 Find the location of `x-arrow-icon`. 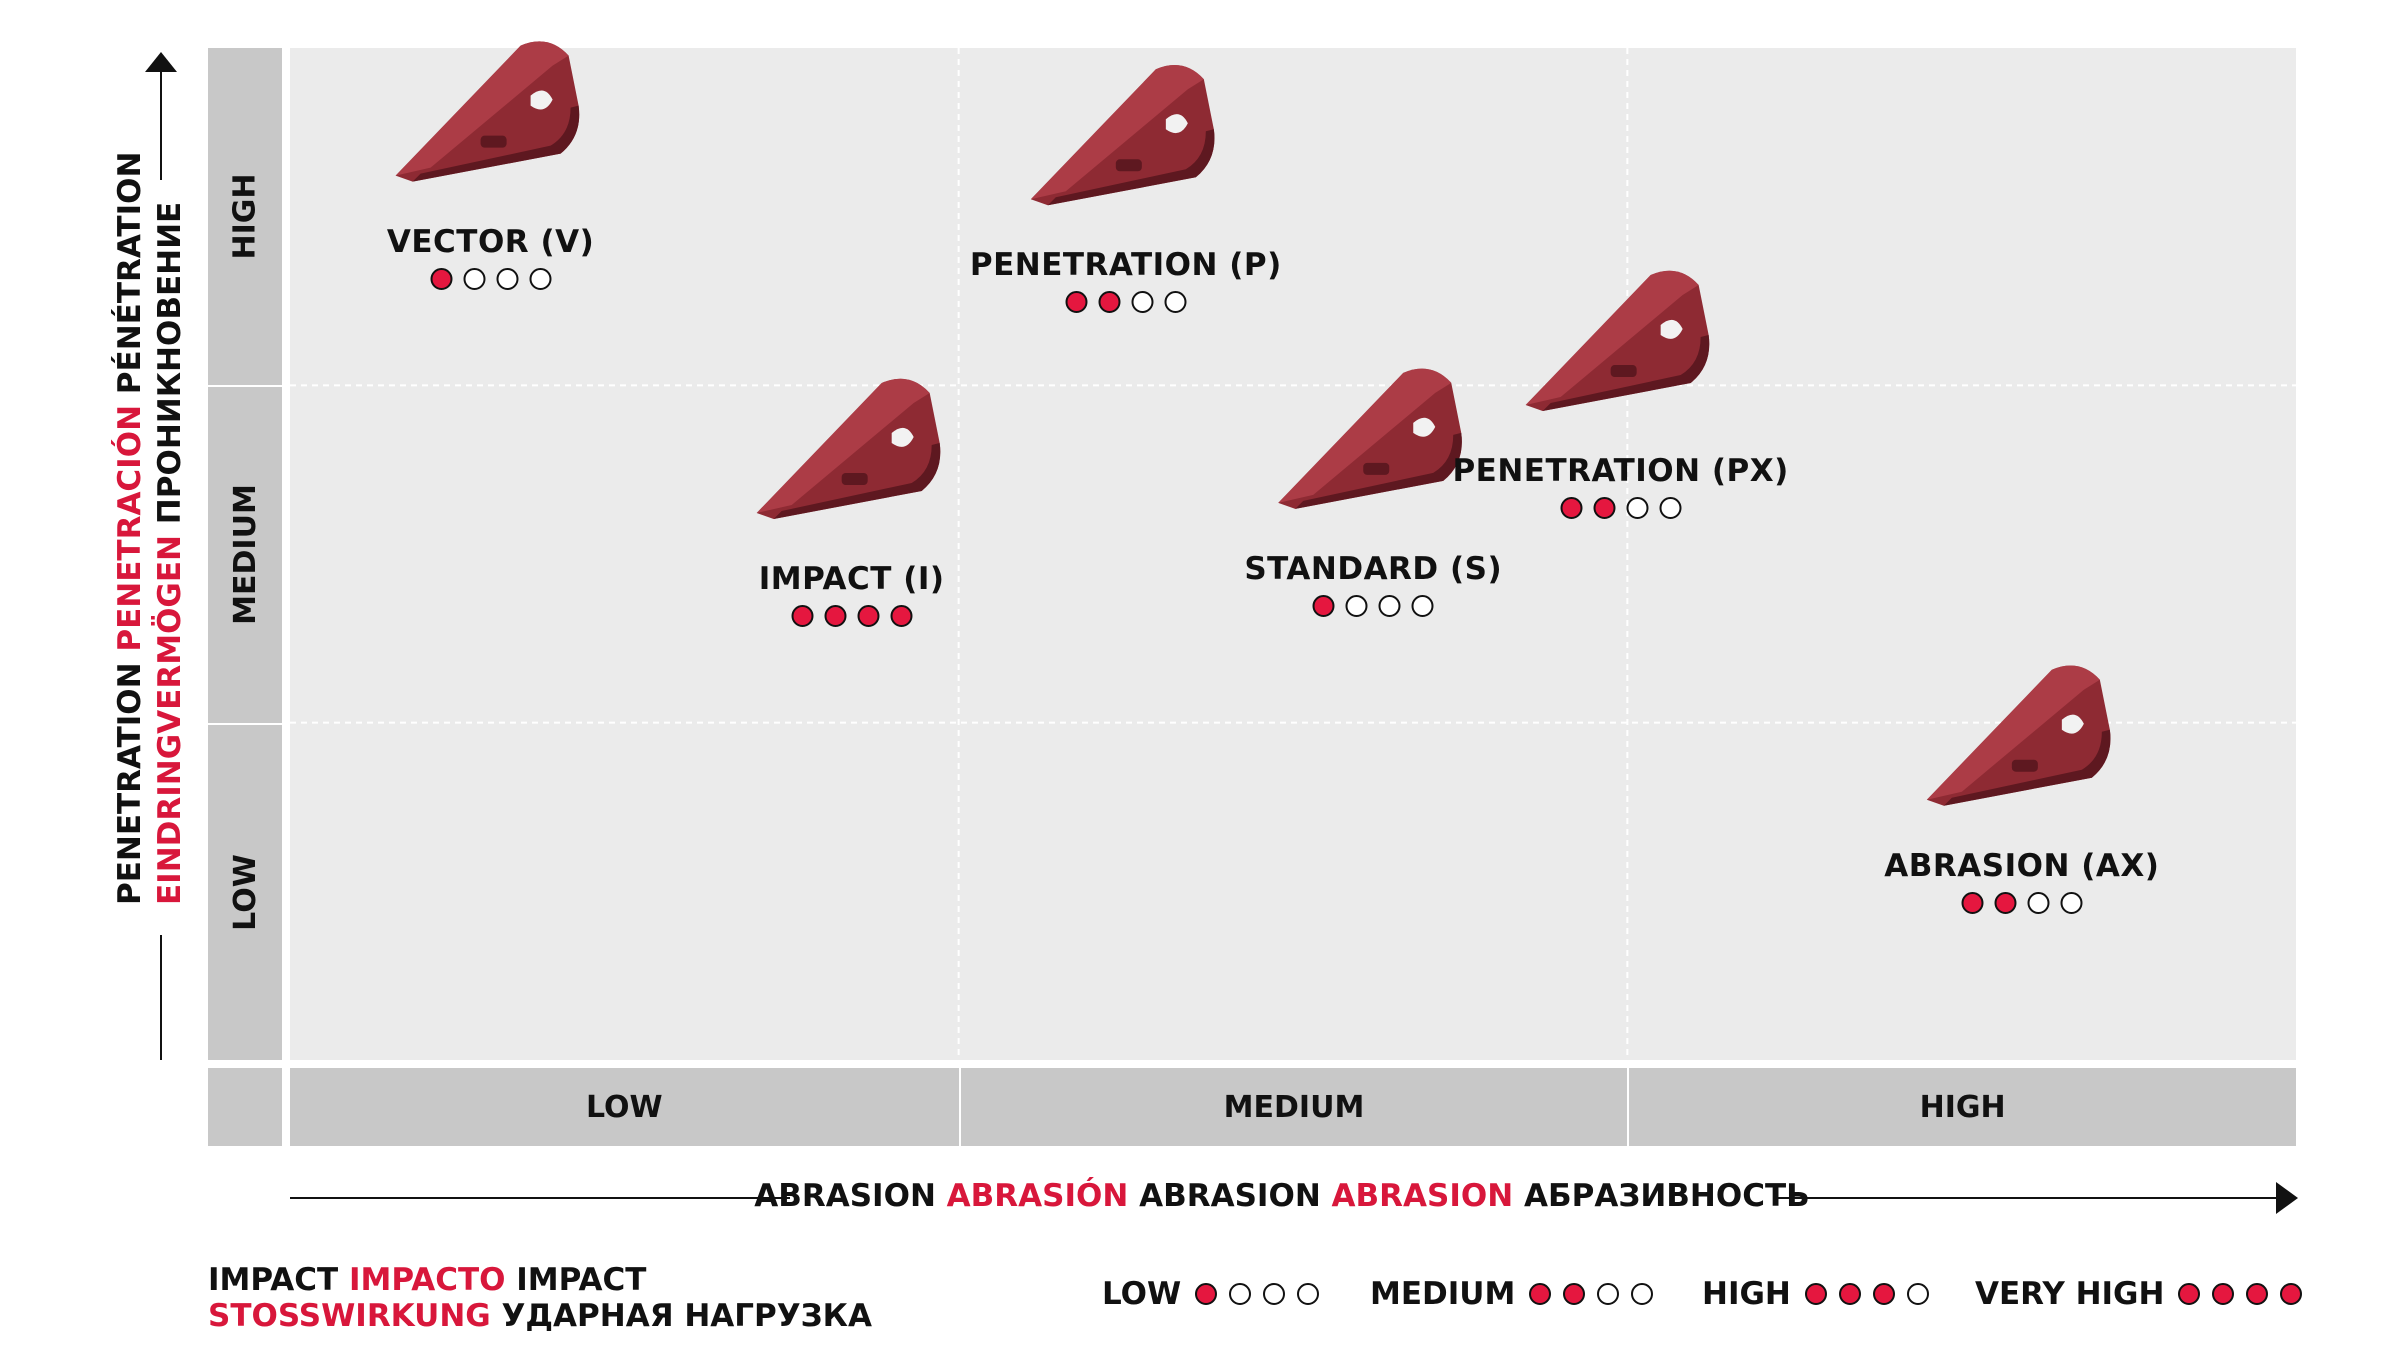

x-arrow-icon is located at coordinates (2287, 1198).